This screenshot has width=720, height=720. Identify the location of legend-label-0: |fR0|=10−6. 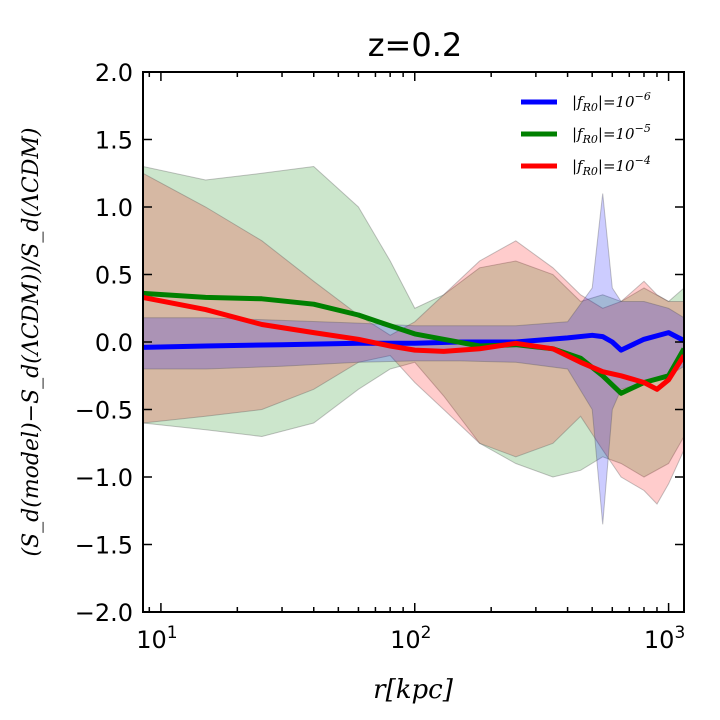
(611, 102).